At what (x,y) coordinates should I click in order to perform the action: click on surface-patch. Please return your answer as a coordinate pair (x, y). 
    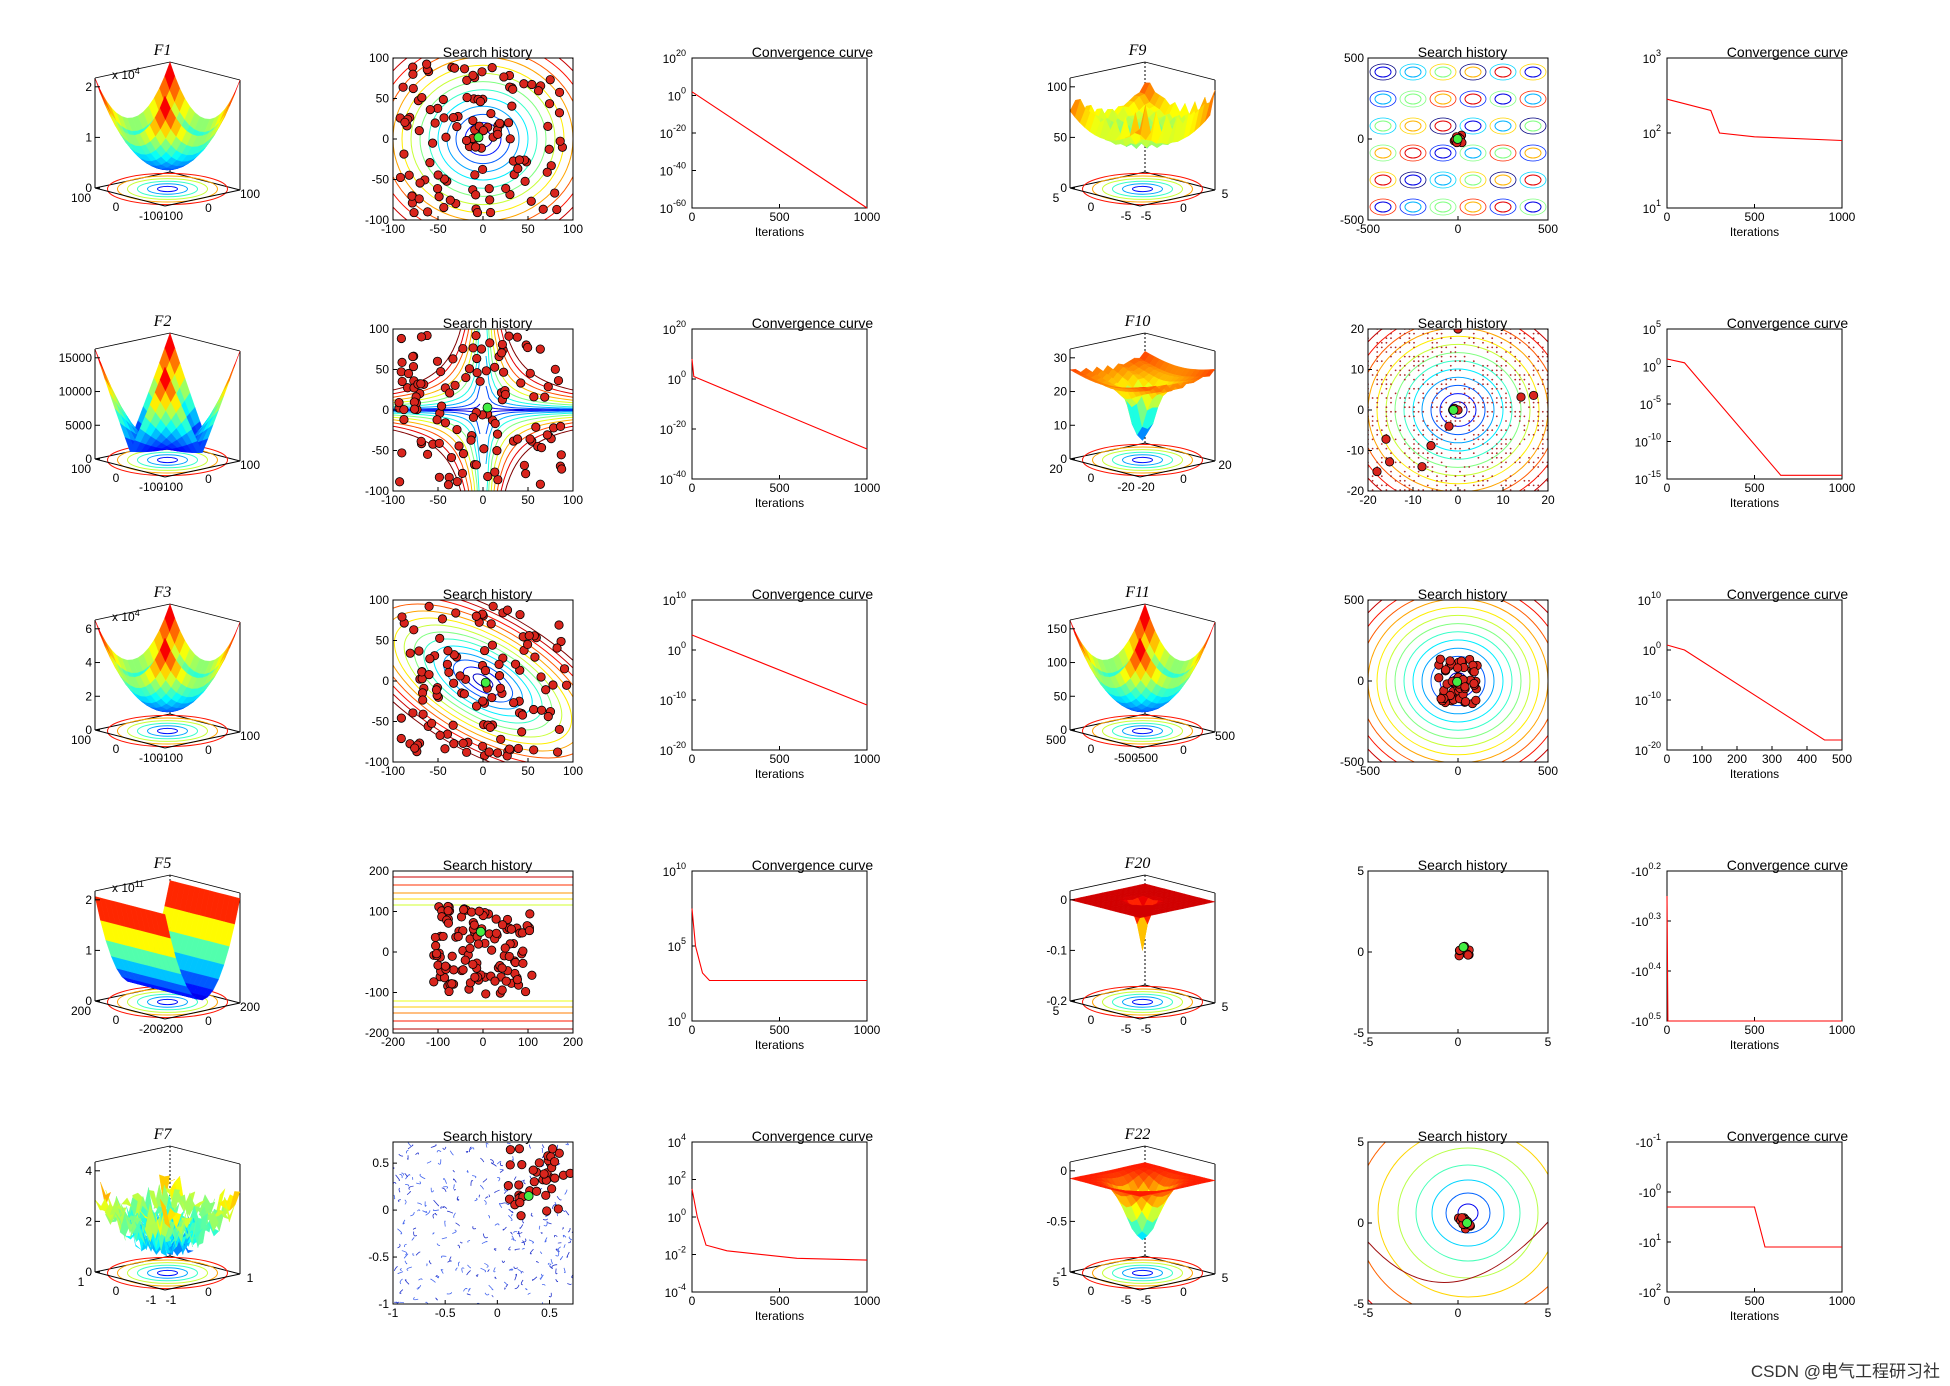
    Looking at the image, I should click on (235, 364).